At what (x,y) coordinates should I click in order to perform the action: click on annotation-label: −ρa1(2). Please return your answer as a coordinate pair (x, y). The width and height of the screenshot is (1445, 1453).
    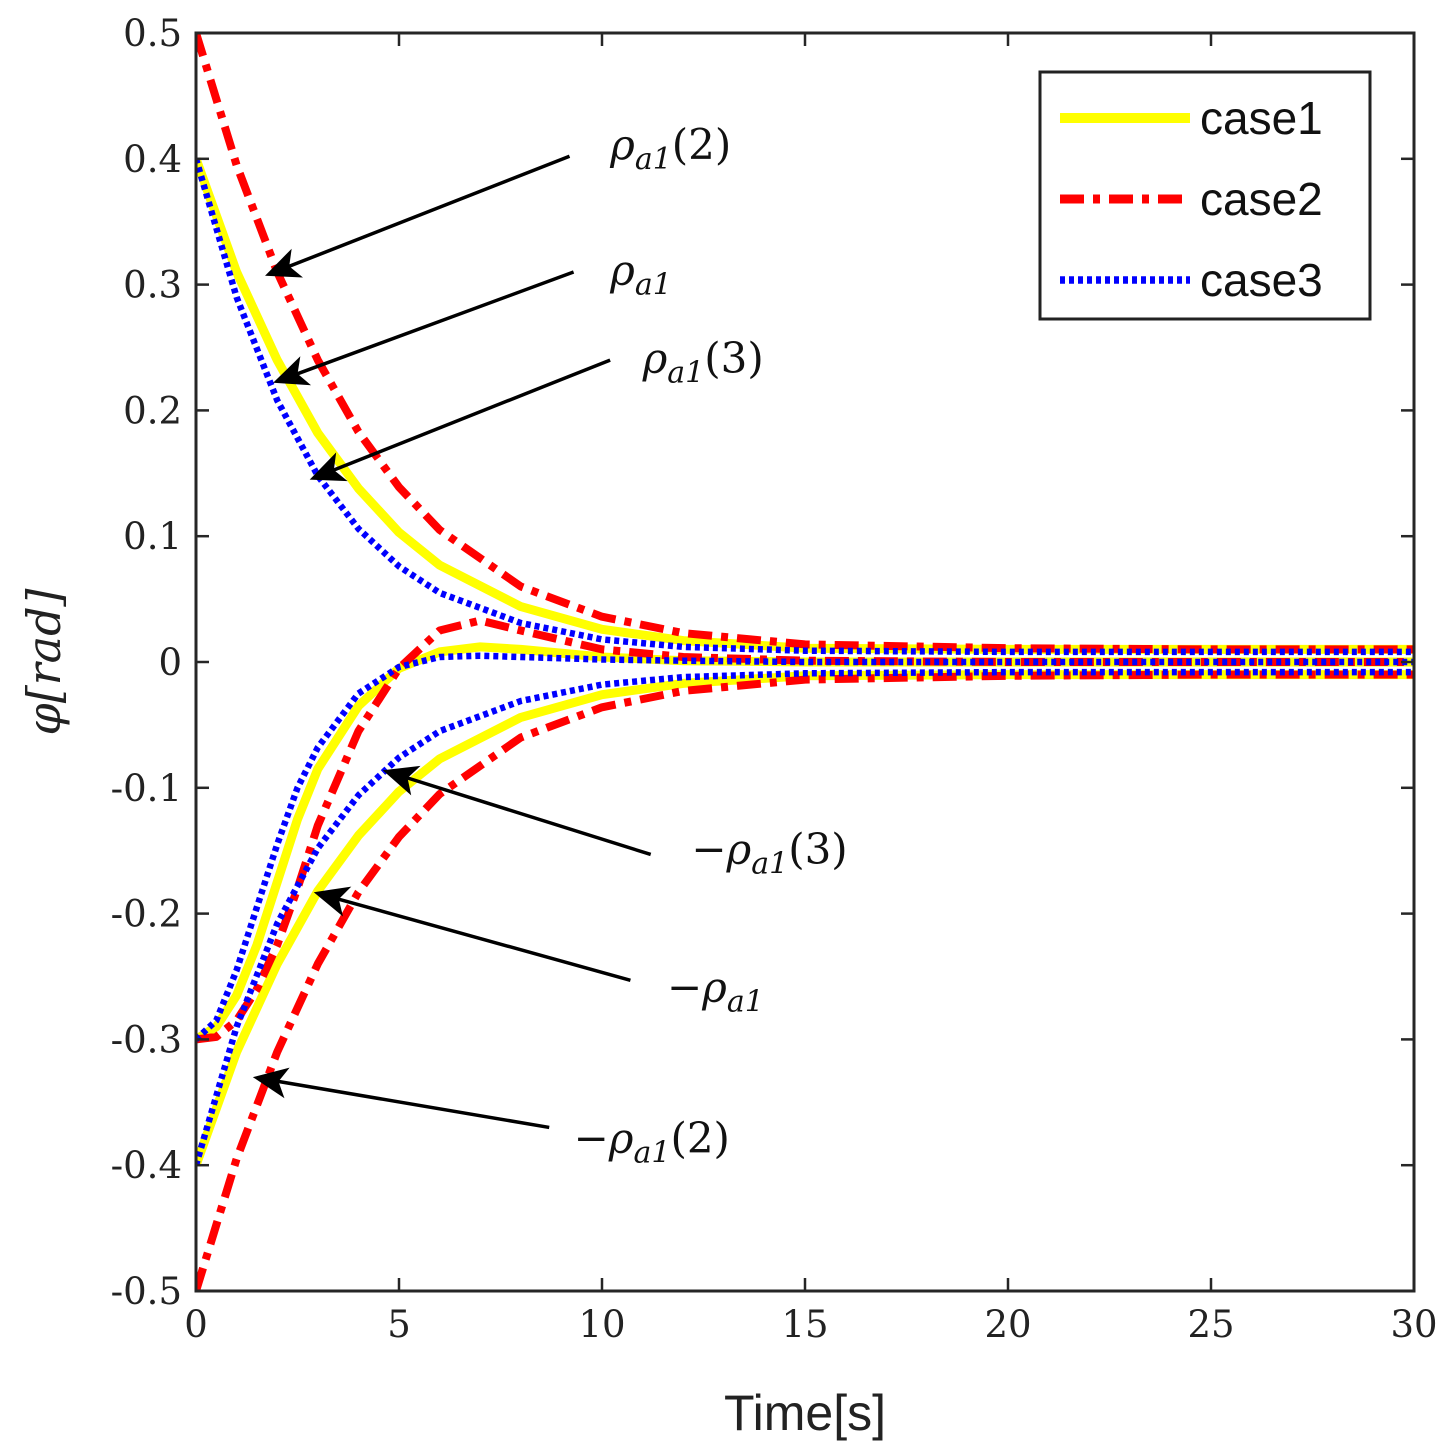
    Looking at the image, I should click on (652, 1142).